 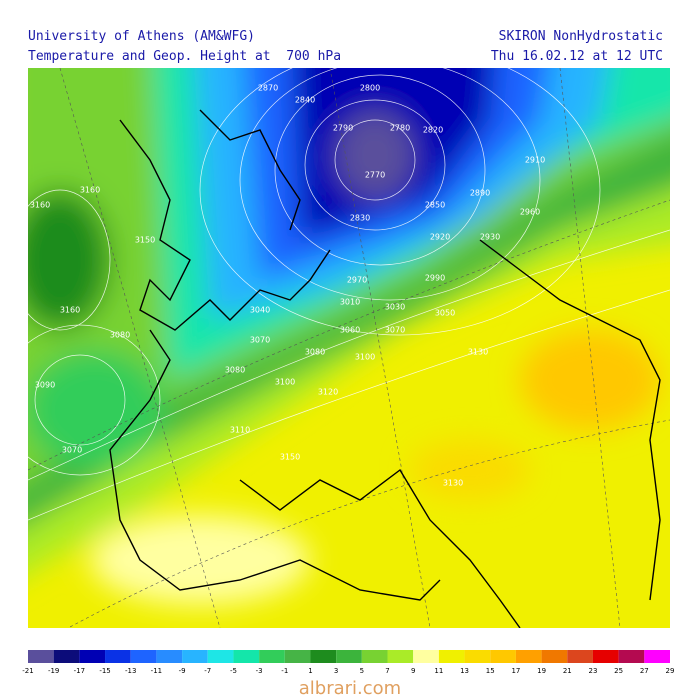 What do you see at coordinates (490, 237) in the screenshot?
I see `contour-label: 2930` at bounding box center [490, 237].